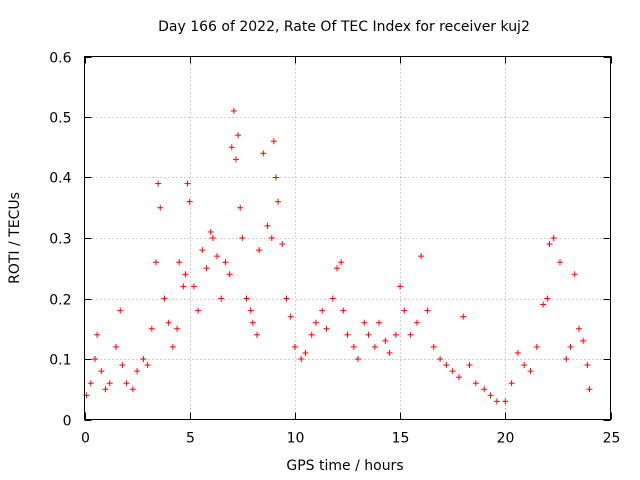 Image resolution: width=640 pixels, height=480 pixels. I want to click on x-axis-title: GPS time / hours, so click(344, 466).